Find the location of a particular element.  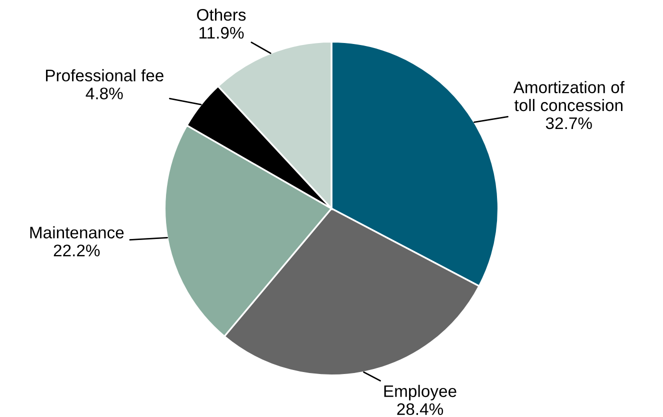

slice-label: Professional fee is located at coordinates (105, 75).